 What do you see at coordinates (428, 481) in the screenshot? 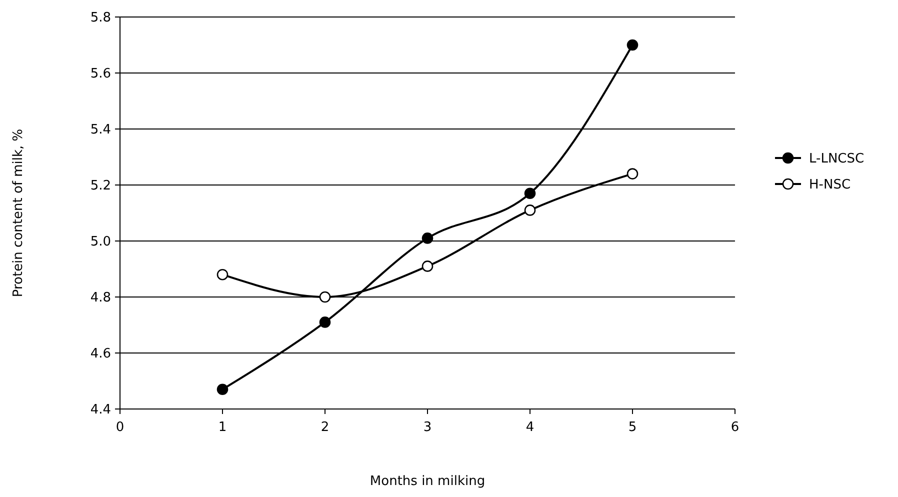
I see `x-axis-title: Months in milking` at bounding box center [428, 481].